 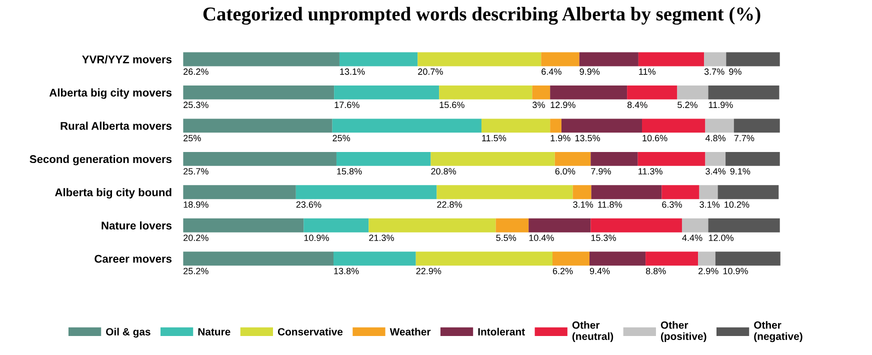 What do you see at coordinates (593, 331) in the screenshot?
I see `legend-label: Other (neutral)` at bounding box center [593, 331].